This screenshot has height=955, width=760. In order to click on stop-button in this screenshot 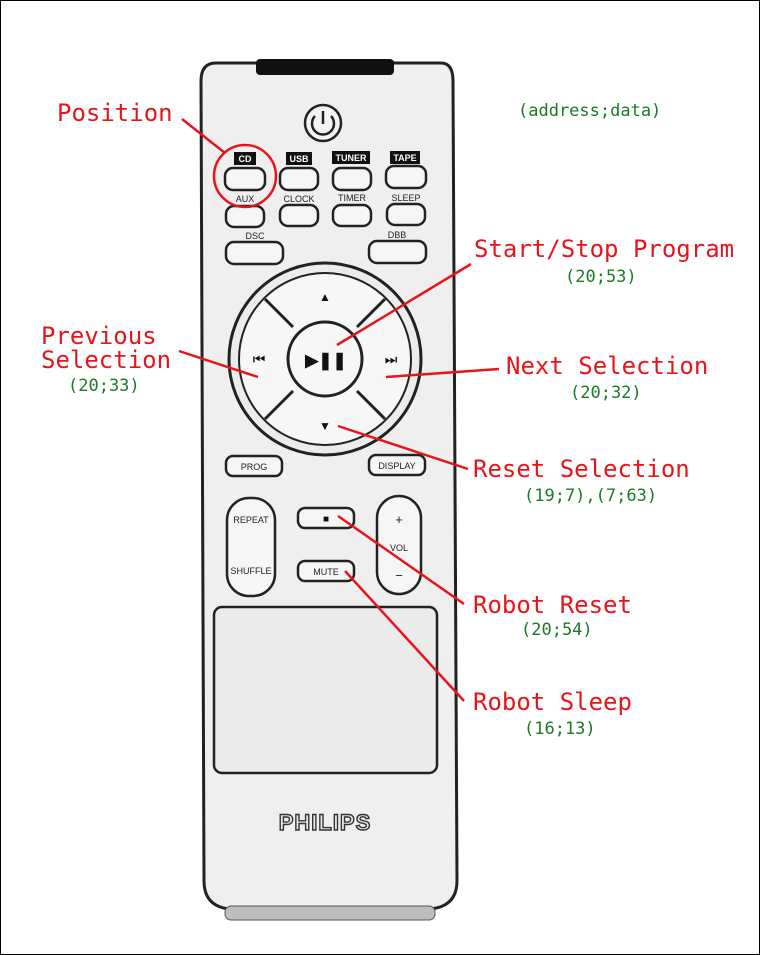, I will do `click(326, 518)`.